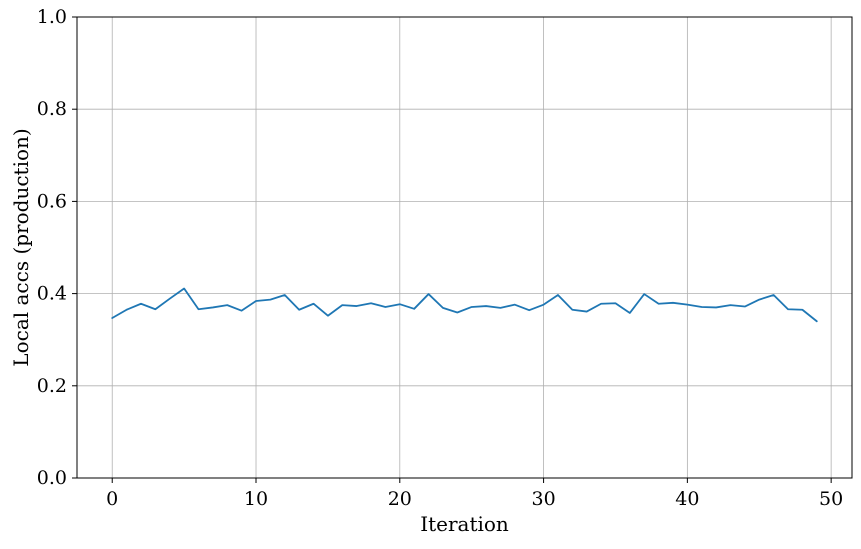 The width and height of the screenshot is (861, 549). I want to click on series-layer, so click(464, 305).